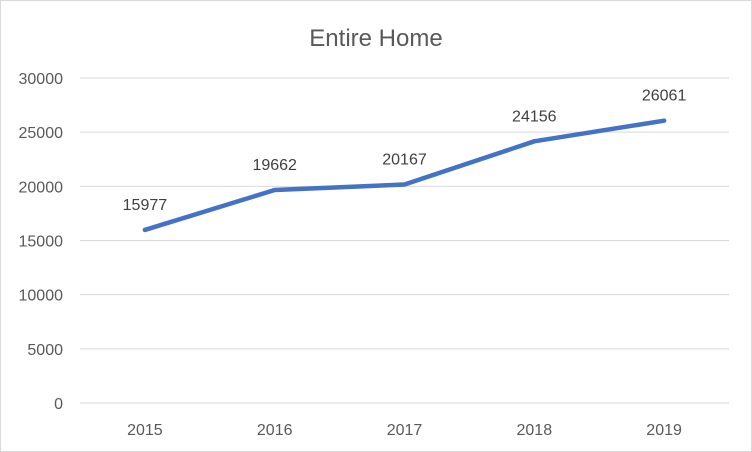  I want to click on data-label: 24156, so click(534, 116).